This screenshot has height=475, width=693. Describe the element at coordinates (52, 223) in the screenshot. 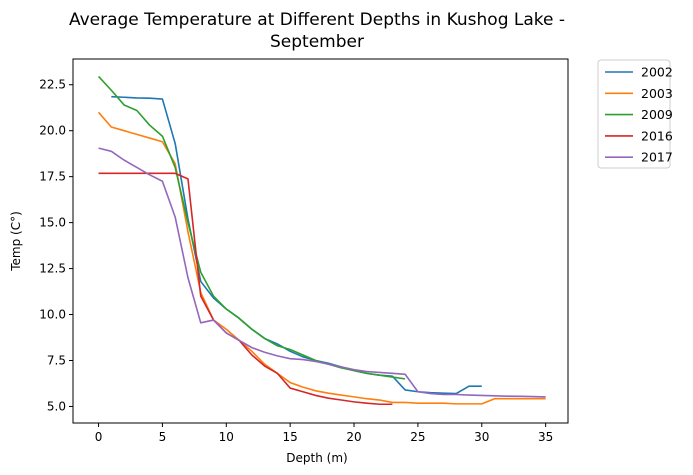

I see `y-tick-label: 15.0` at that location.